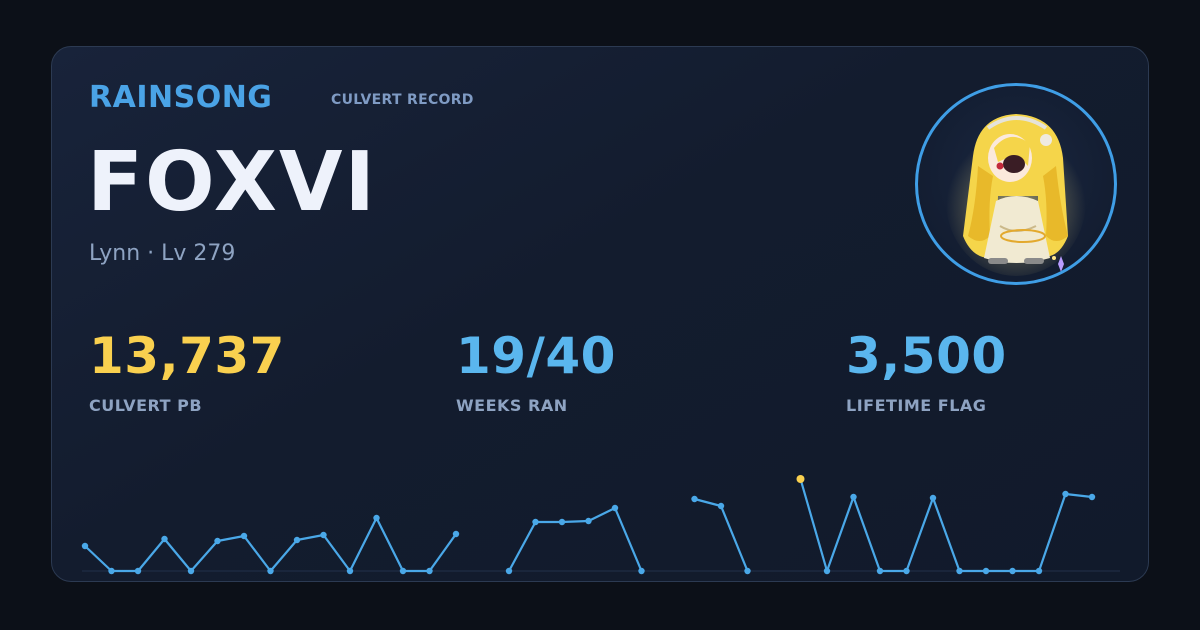 The width and height of the screenshot is (1200, 630). What do you see at coordinates (800, 479) in the screenshot?
I see `sparkline-point-best` at bounding box center [800, 479].